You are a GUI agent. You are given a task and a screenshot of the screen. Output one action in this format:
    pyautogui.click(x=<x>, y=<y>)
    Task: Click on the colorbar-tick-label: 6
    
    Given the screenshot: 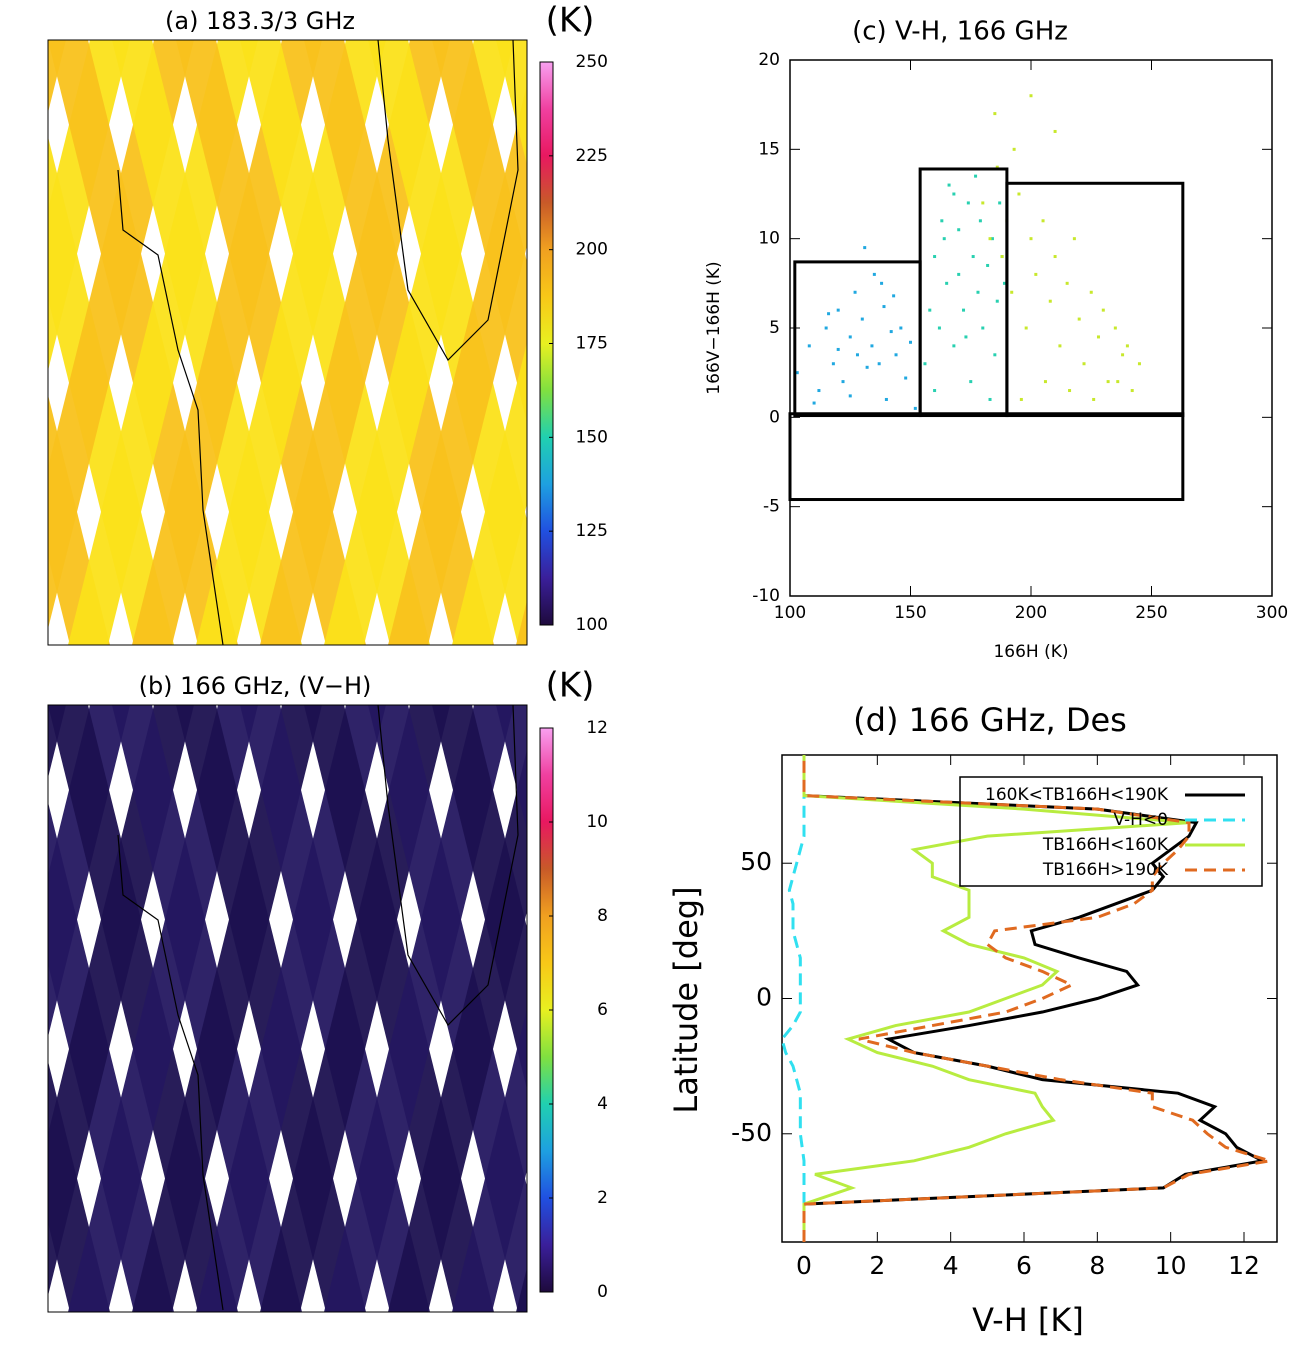 What is the action you would take?
    pyautogui.click(x=602, y=1010)
    